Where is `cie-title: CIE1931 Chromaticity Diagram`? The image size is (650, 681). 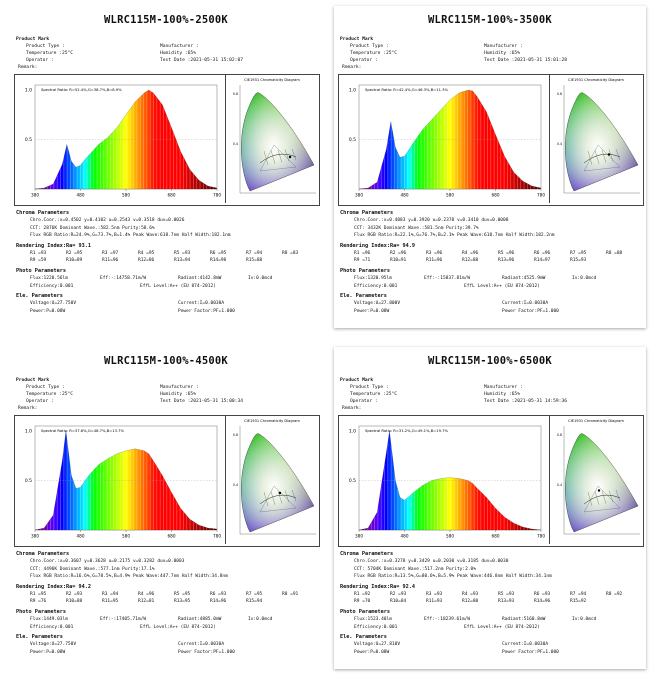 cie-title: CIE1931 Chromaticity Diagram is located at coordinates (596, 80).